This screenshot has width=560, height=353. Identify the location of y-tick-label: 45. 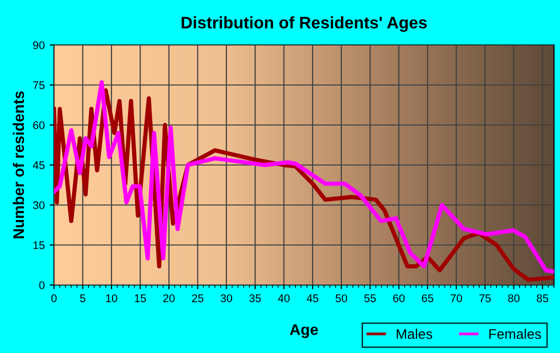
(38, 165).